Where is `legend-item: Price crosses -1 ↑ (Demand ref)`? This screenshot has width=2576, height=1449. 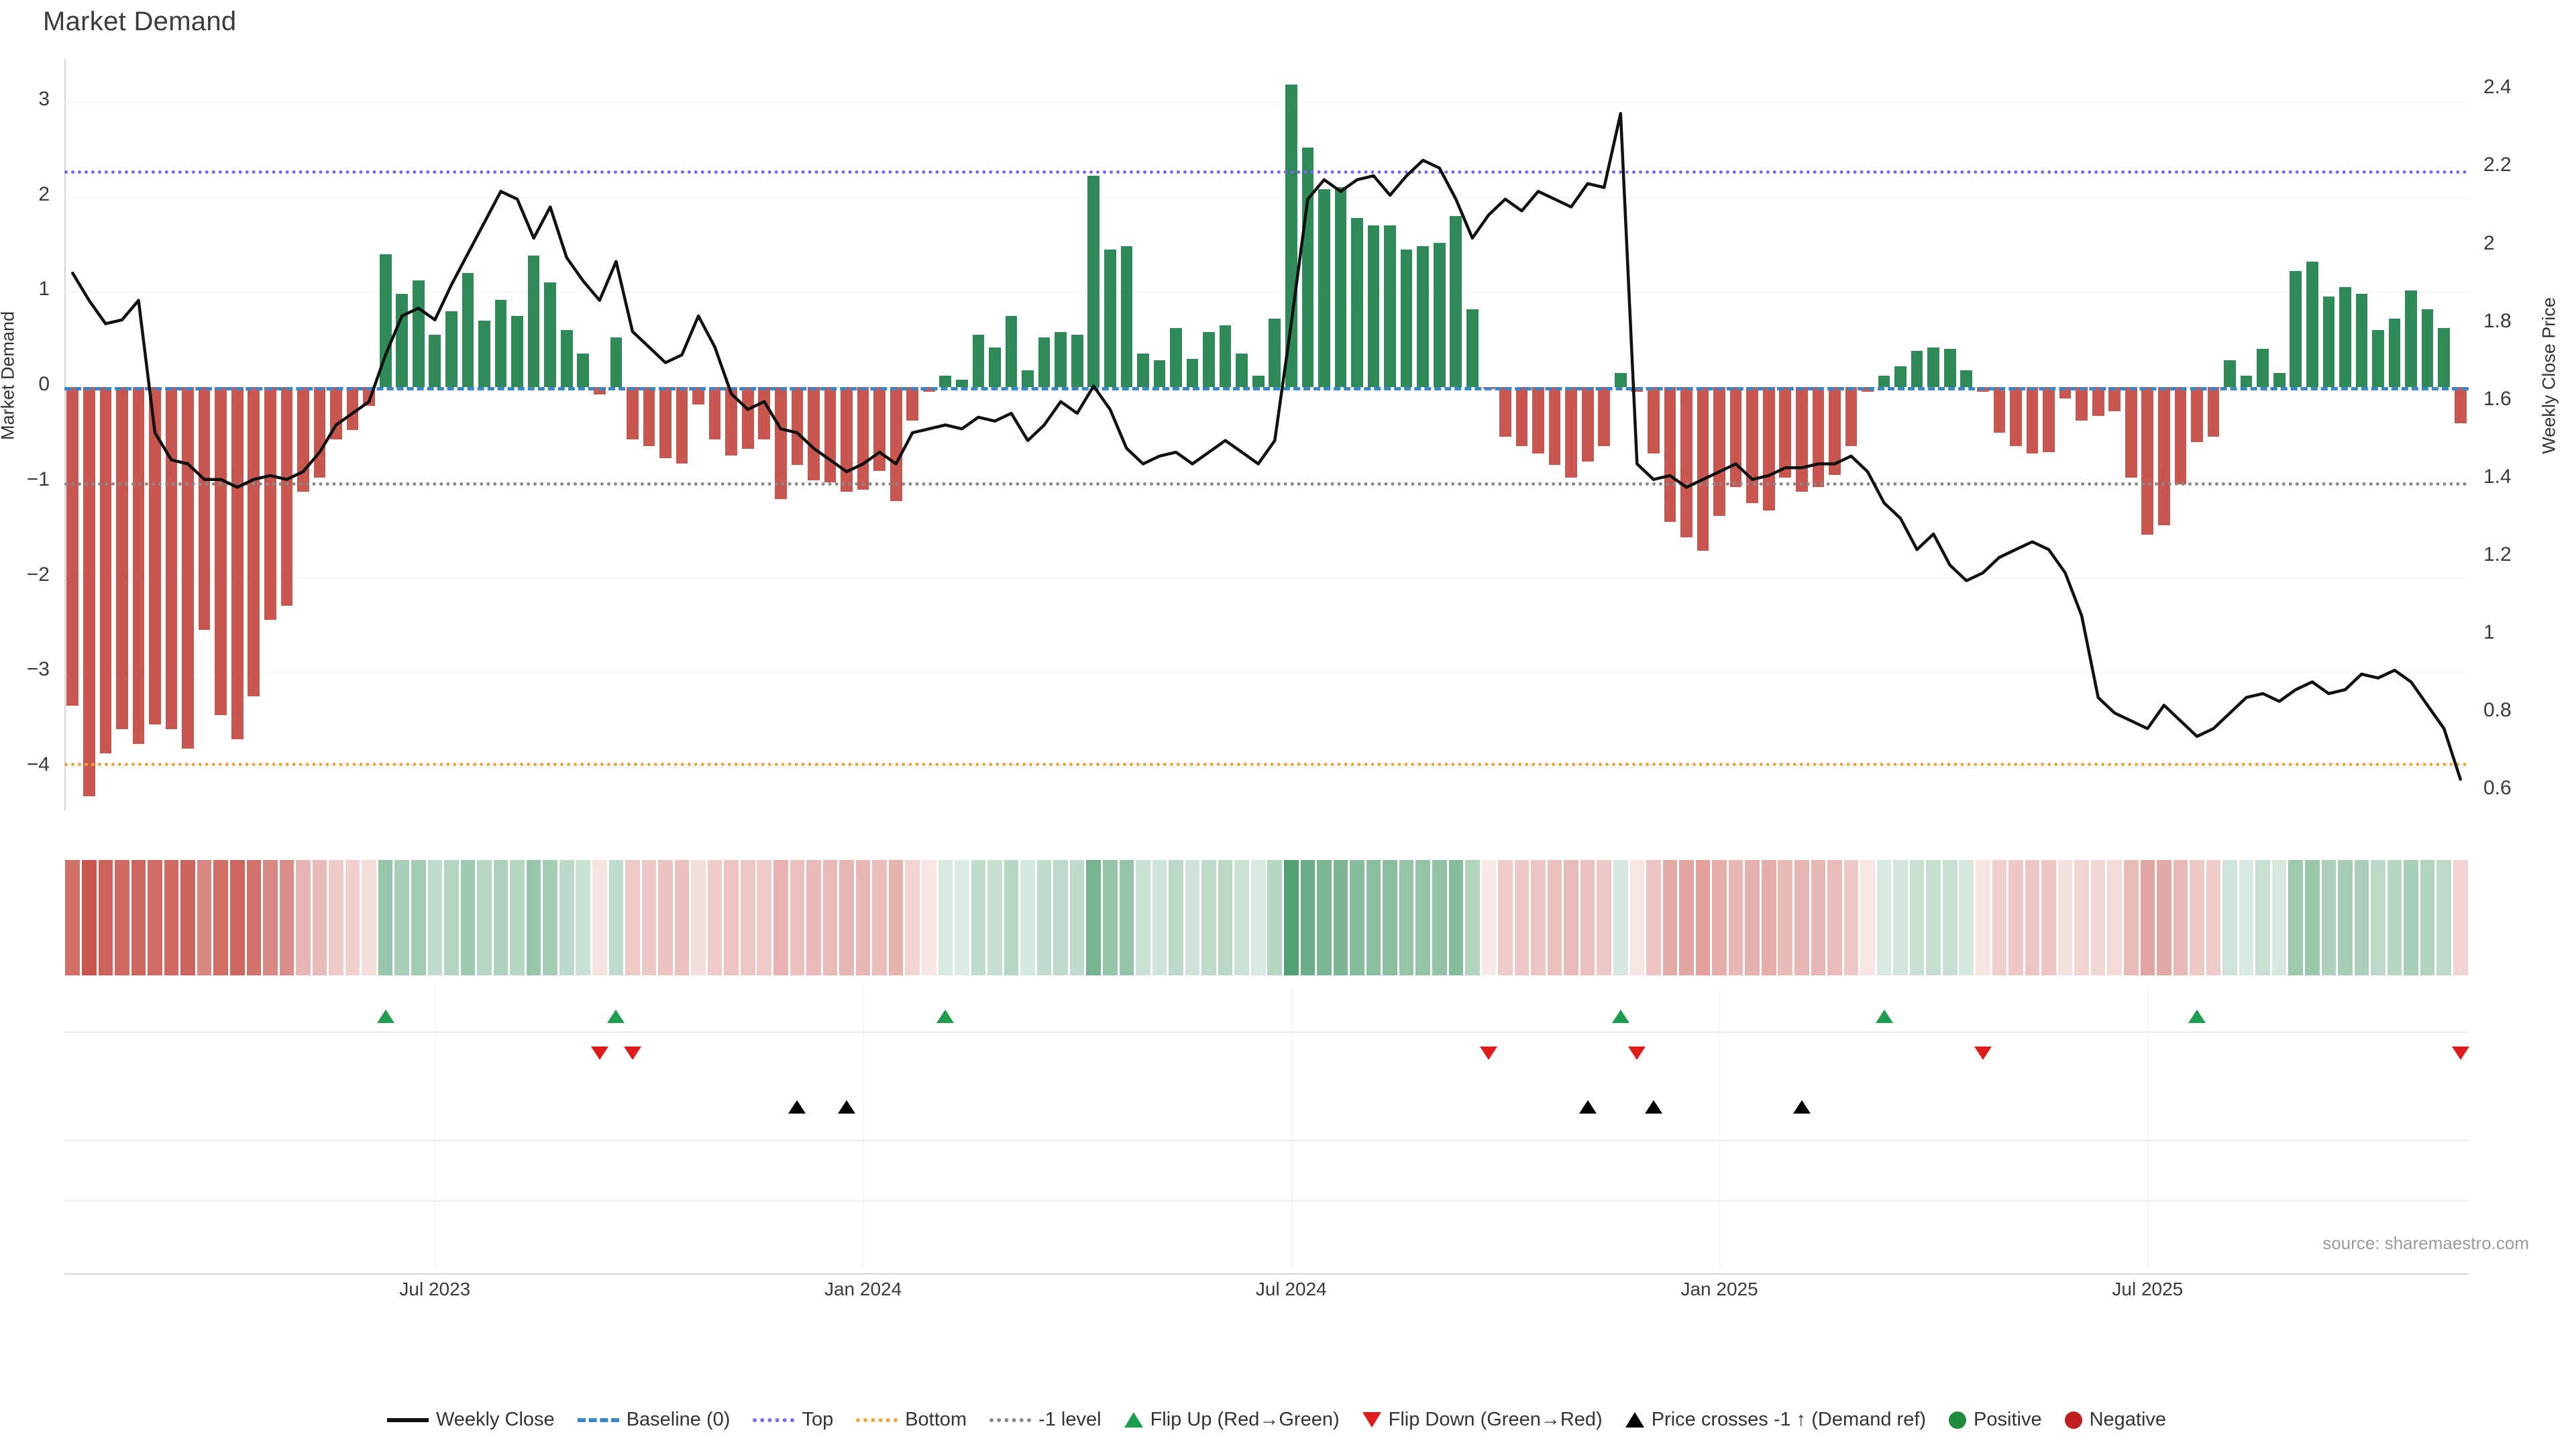
legend-item: Price crosses -1 ↑ (Demand ref) is located at coordinates (1775, 1420).